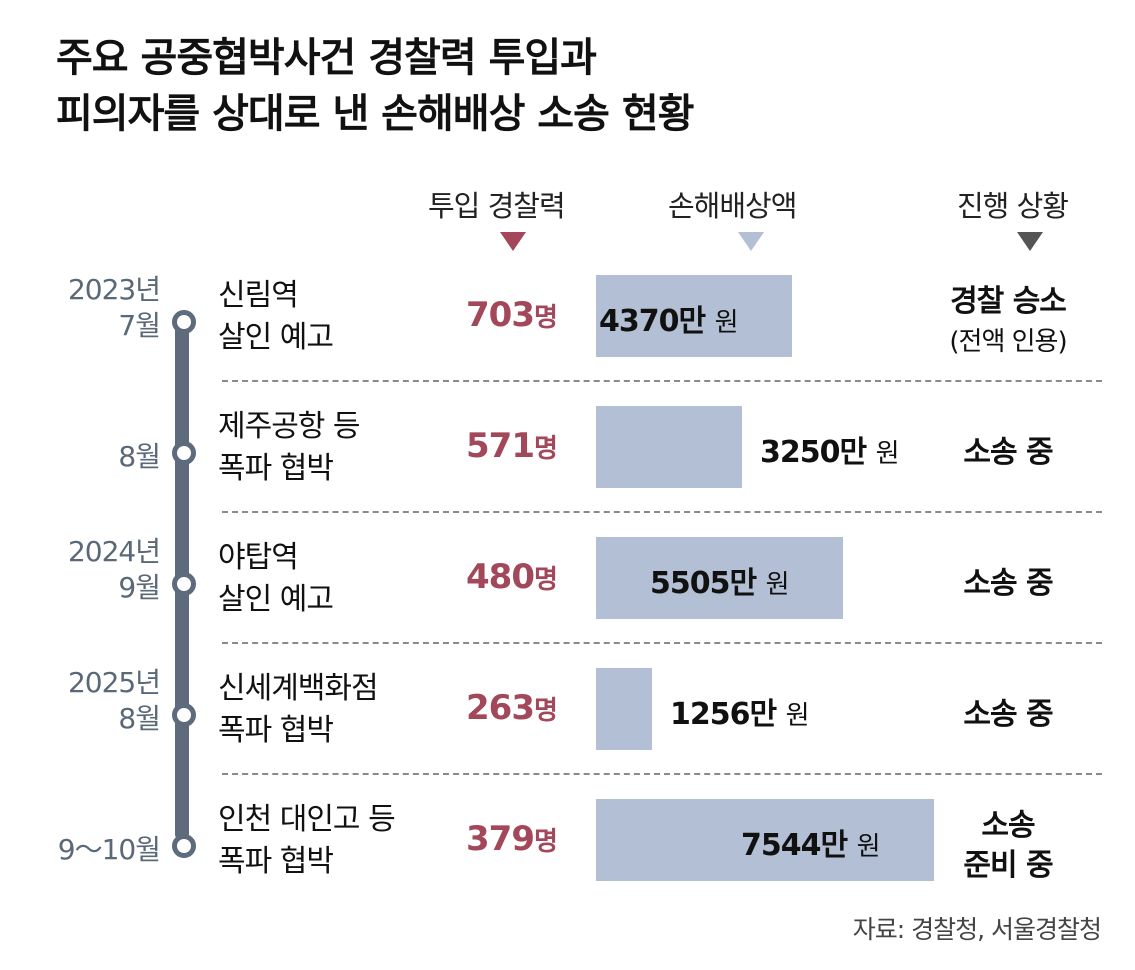  I want to click on column-header-damages: 손해배상액, so click(732, 206).